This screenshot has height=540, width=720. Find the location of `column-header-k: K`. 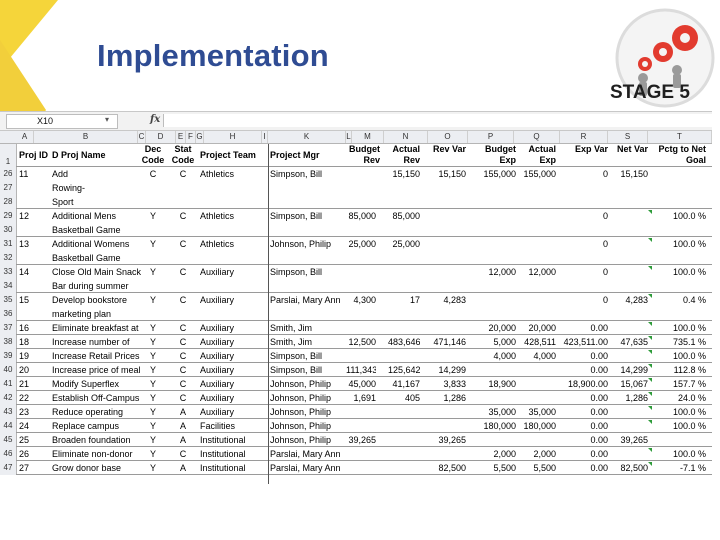

column-header-k: K is located at coordinates (307, 137).